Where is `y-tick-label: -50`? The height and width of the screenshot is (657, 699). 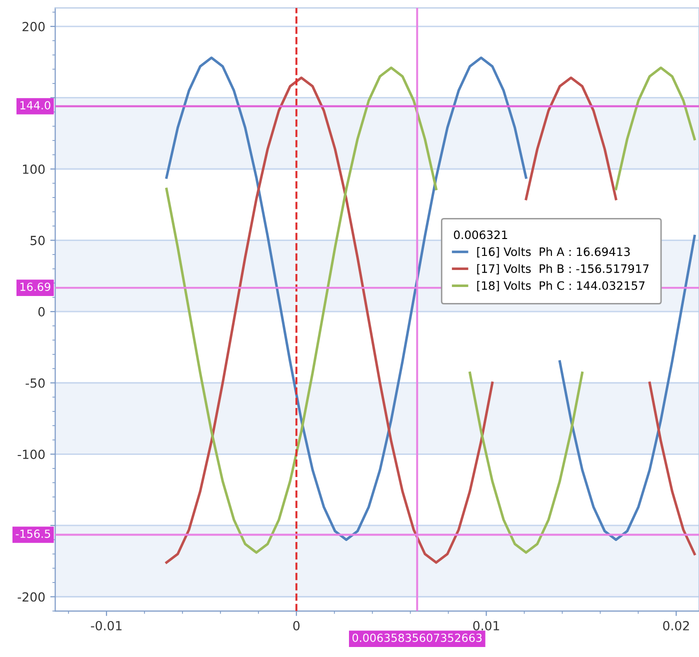
y-tick-label: -50 is located at coordinates (35, 383).